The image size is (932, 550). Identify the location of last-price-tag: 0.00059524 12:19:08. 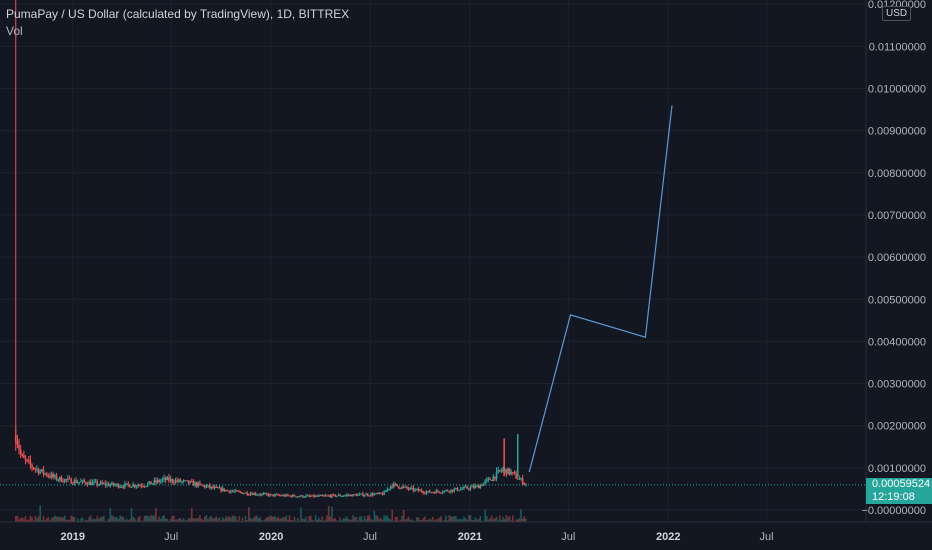
(899, 491).